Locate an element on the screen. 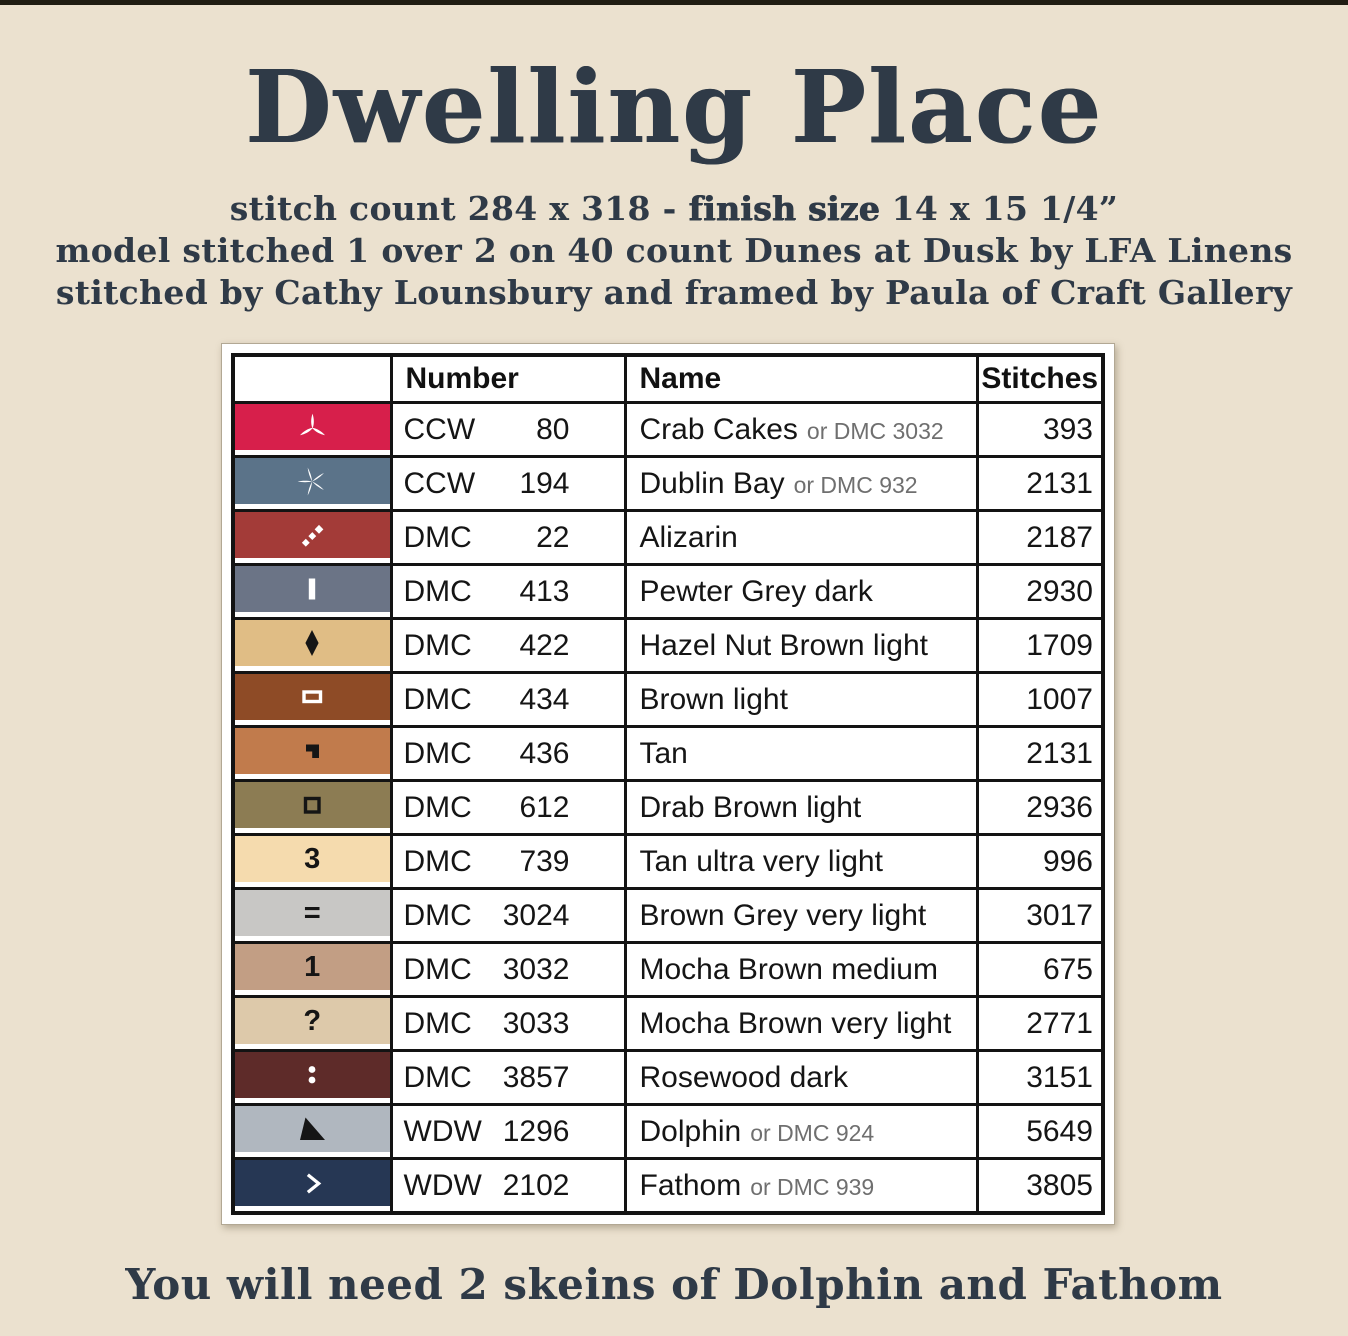 The height and width of the screenshot is (1336, 1348). key-row: DMC 422 Hazel Nut Brown light 1709 is located at coordinates (668, 645).